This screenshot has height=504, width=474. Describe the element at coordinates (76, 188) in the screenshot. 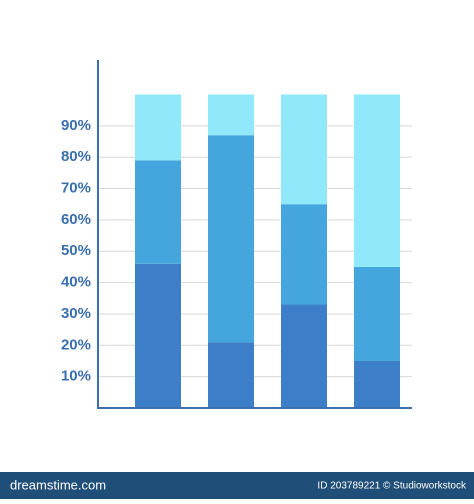

I see `y-tick-label: 70%` at that location.